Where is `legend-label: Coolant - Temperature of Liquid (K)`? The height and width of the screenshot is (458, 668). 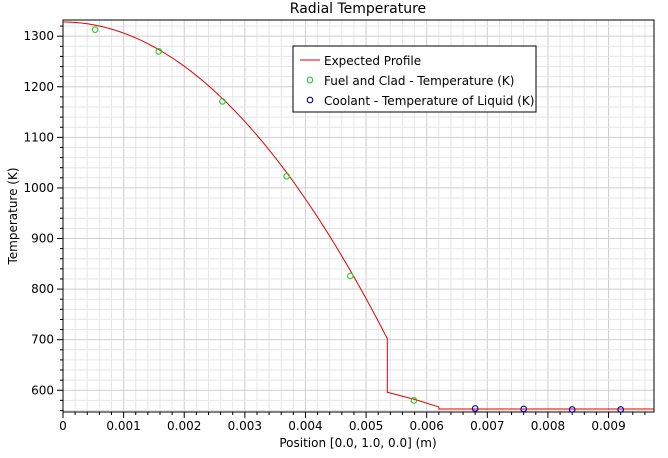
legend-label: Coolant - Temperature of Liquid (K) is located at coordinates (429, 101).